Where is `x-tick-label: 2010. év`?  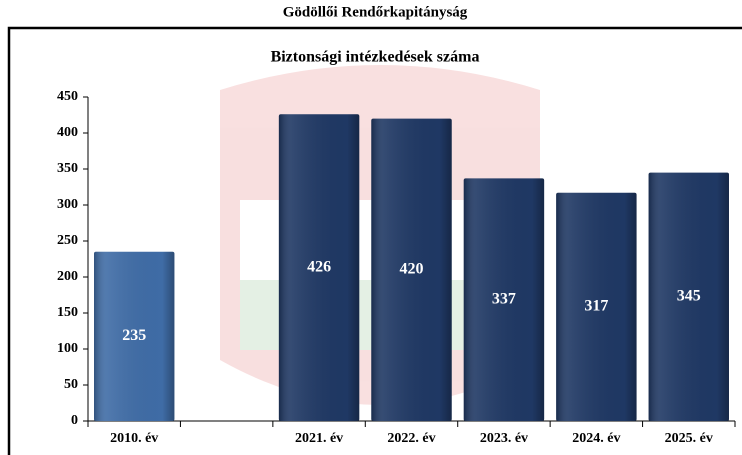 x-tick-label: 2010. év is located at coordinates (134, 438).